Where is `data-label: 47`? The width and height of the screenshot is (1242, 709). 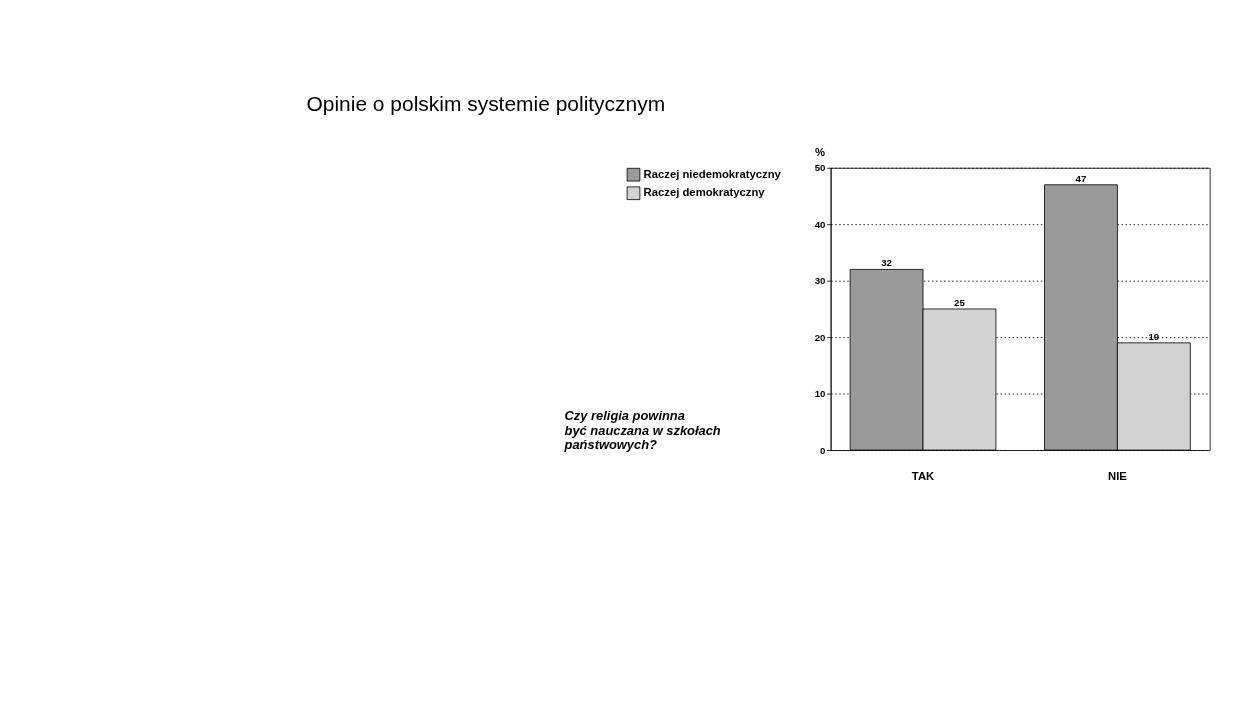
data-label: 47 is located at coordinates (1081, 178).